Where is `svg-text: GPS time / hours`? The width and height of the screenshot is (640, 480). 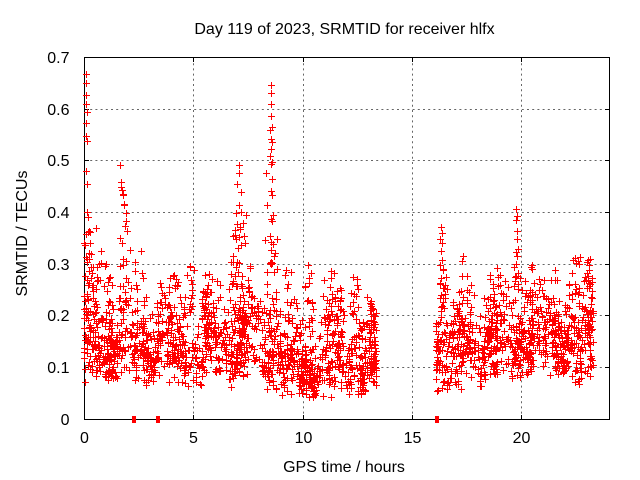
svg-text: GPS time / hours is located at coordinates (344, 467).